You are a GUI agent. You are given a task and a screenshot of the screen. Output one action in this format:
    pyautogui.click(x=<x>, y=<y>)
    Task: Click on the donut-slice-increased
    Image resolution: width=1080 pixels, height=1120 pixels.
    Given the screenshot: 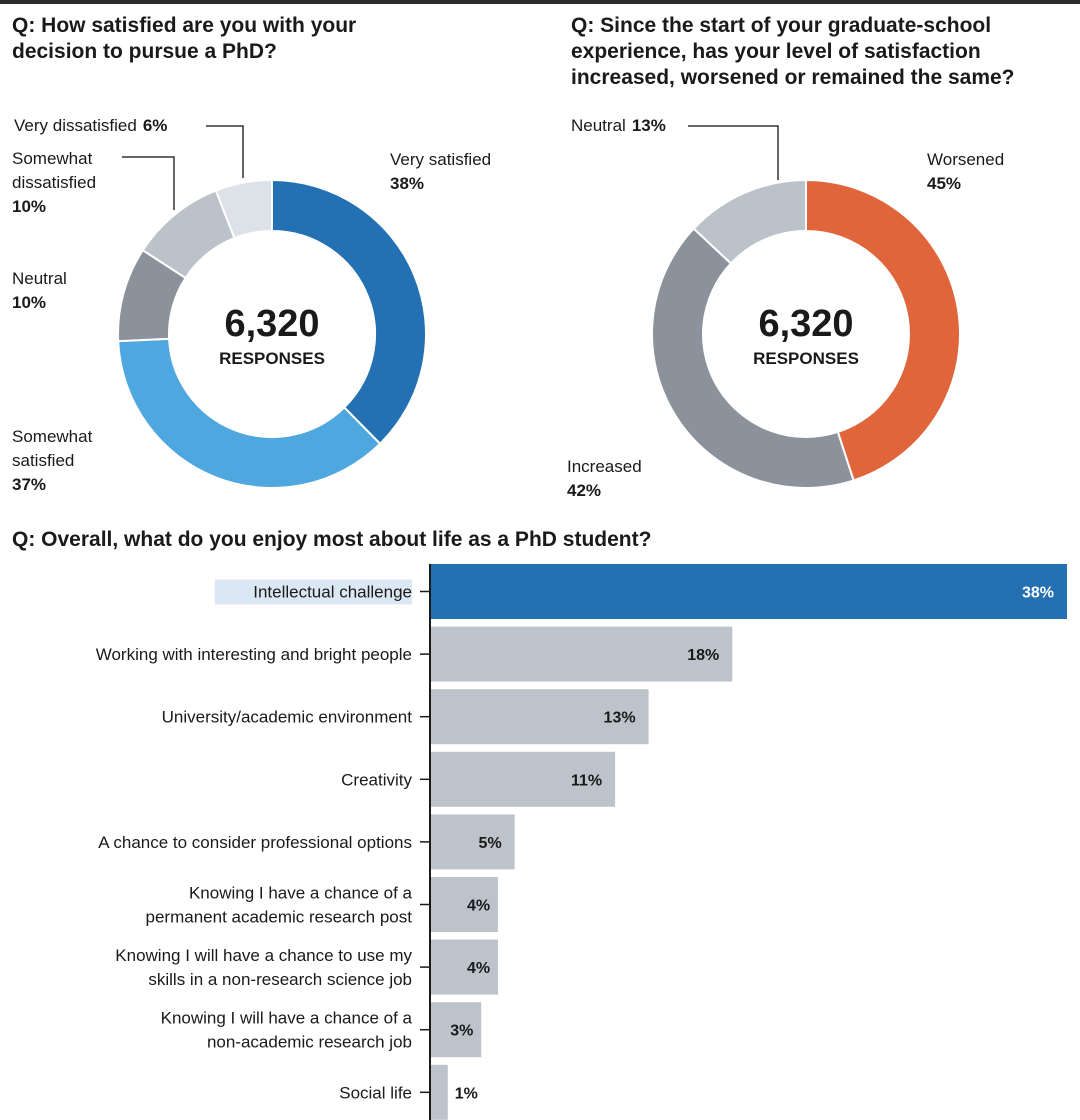 What is the action you would take?
    pyautogui.click(x=753, y=358)
    